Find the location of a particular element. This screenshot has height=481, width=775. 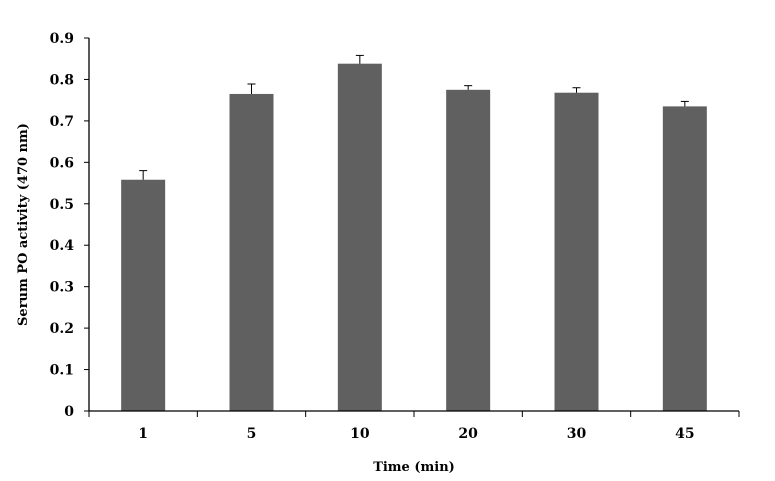

y-tick-label: 0.4 is located at coordinates (62, 246).